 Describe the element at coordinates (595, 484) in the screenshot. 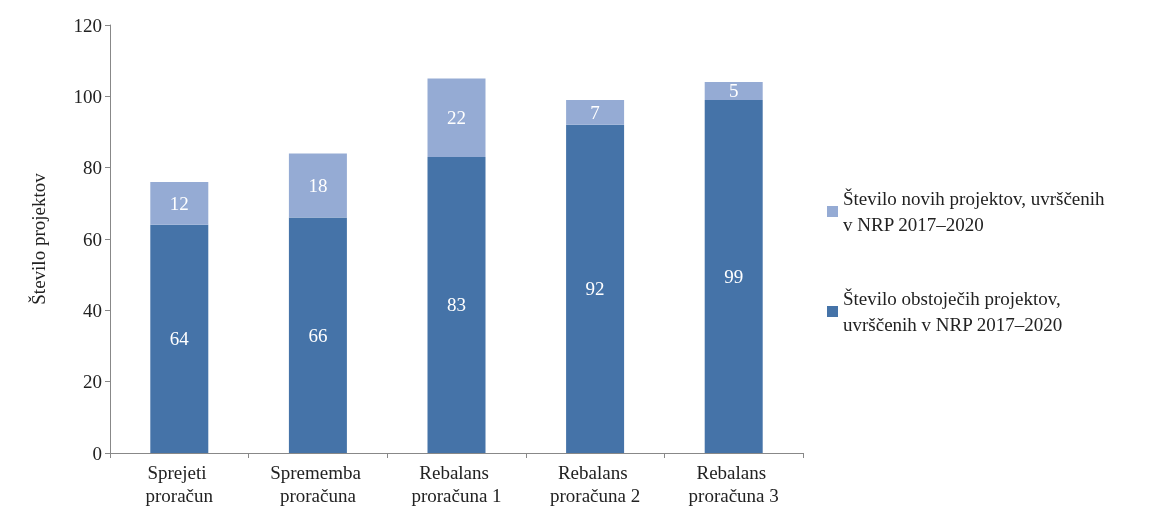

I see `x-tick-label: Rebalans proračuna 2` at that location.